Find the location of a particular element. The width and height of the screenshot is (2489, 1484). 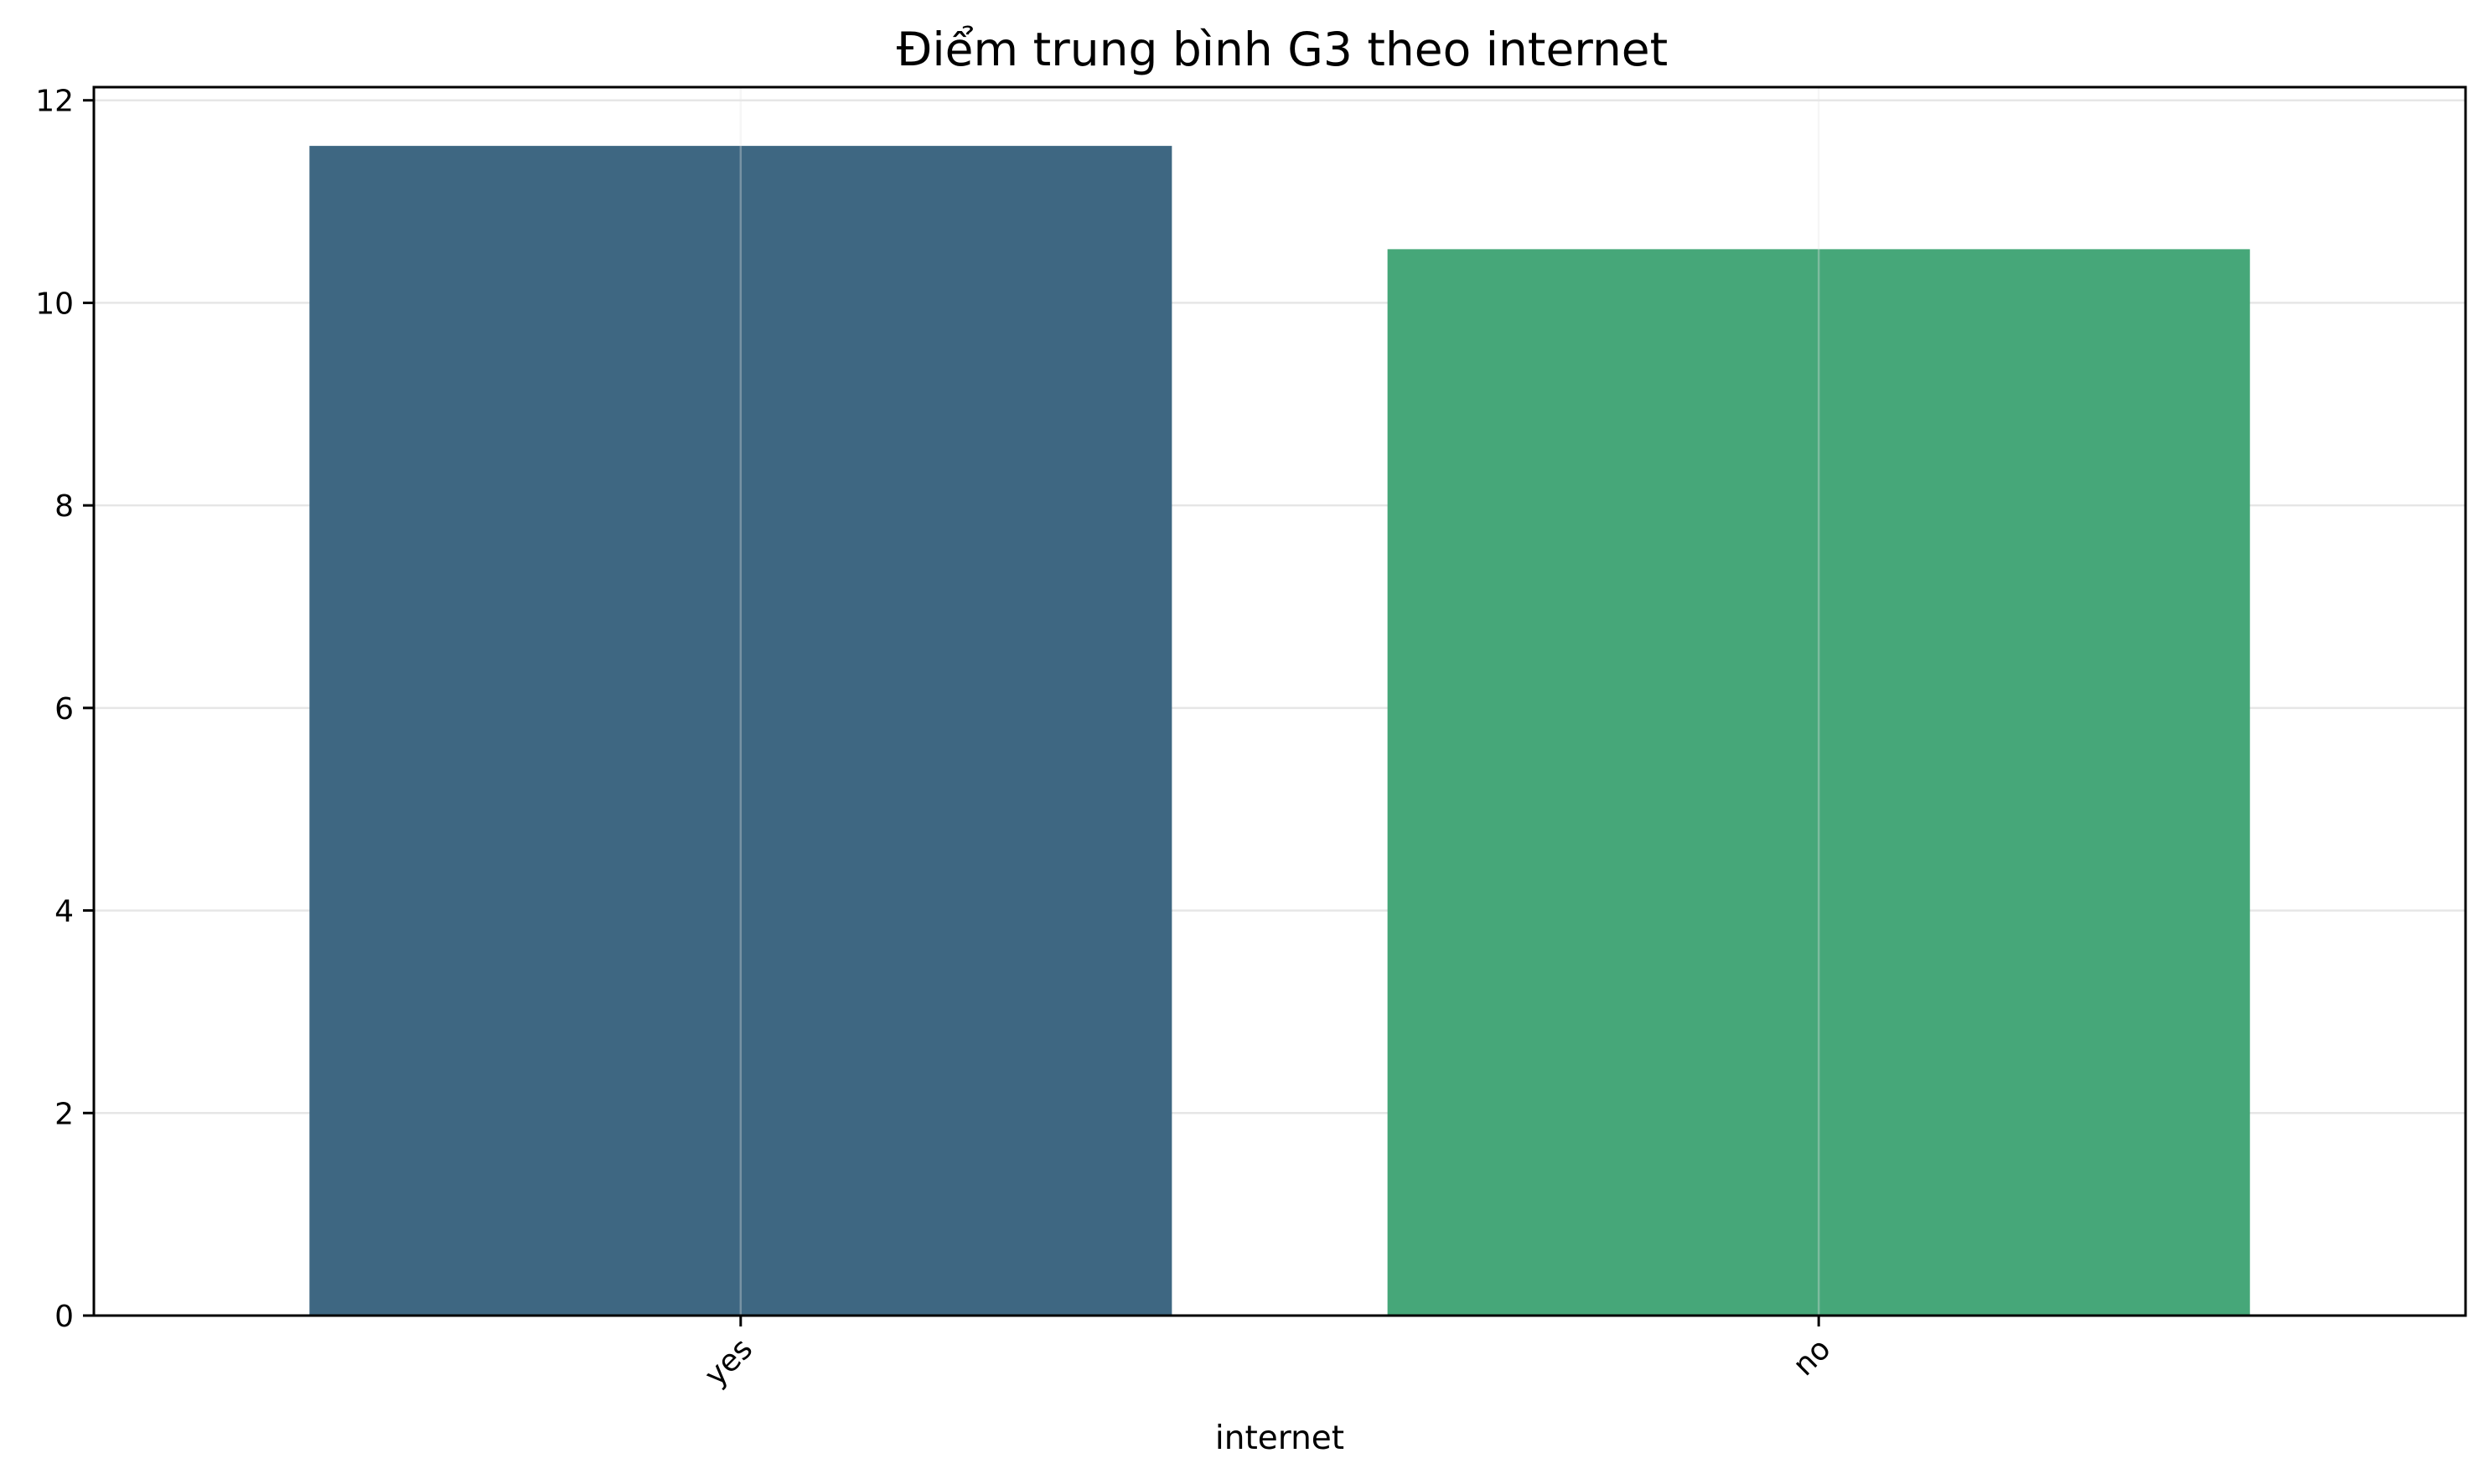

y-tick-label: 10 is located at coordinates (54, 304).